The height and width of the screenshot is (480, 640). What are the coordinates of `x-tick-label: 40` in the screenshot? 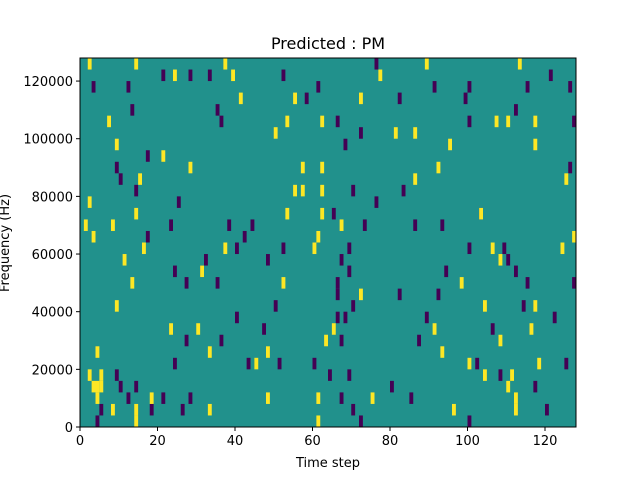 It's located at (235, 441).